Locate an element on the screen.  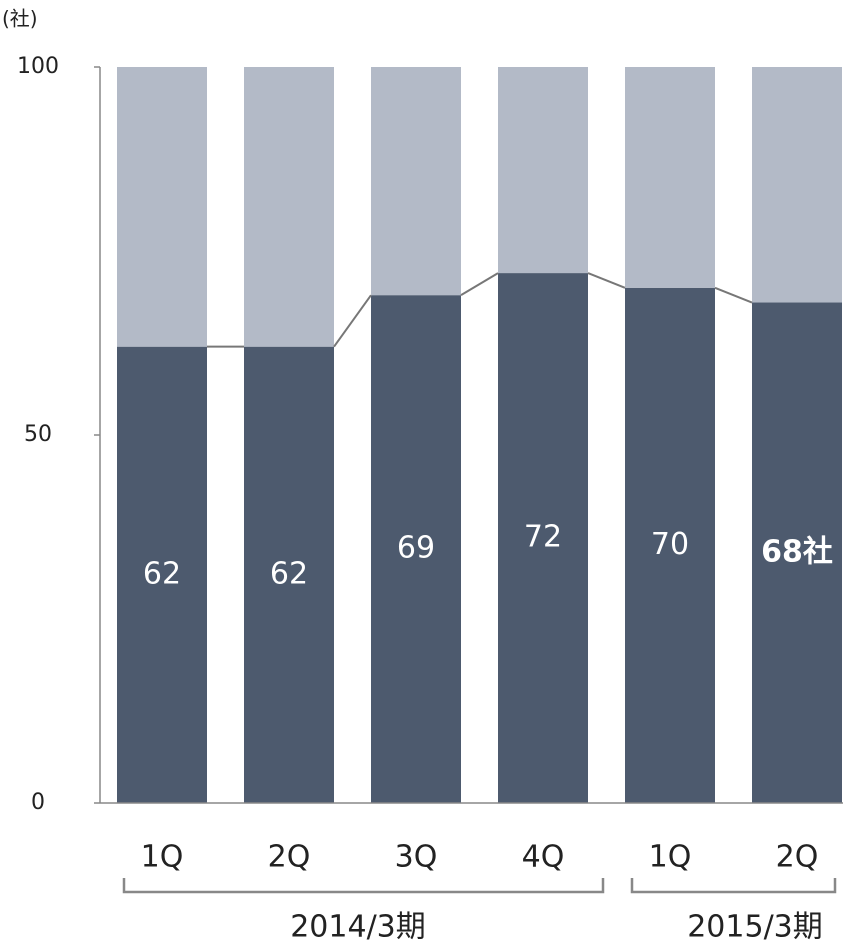
unit-label: (社) is located at coordinates (20, 19).